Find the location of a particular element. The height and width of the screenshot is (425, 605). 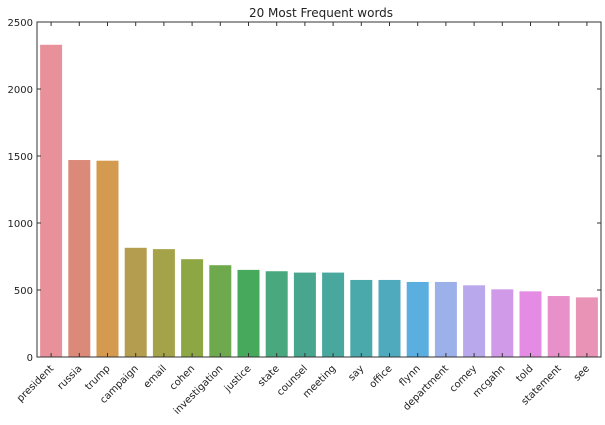

bar-mcgahn is located at coordinates (502, 323).